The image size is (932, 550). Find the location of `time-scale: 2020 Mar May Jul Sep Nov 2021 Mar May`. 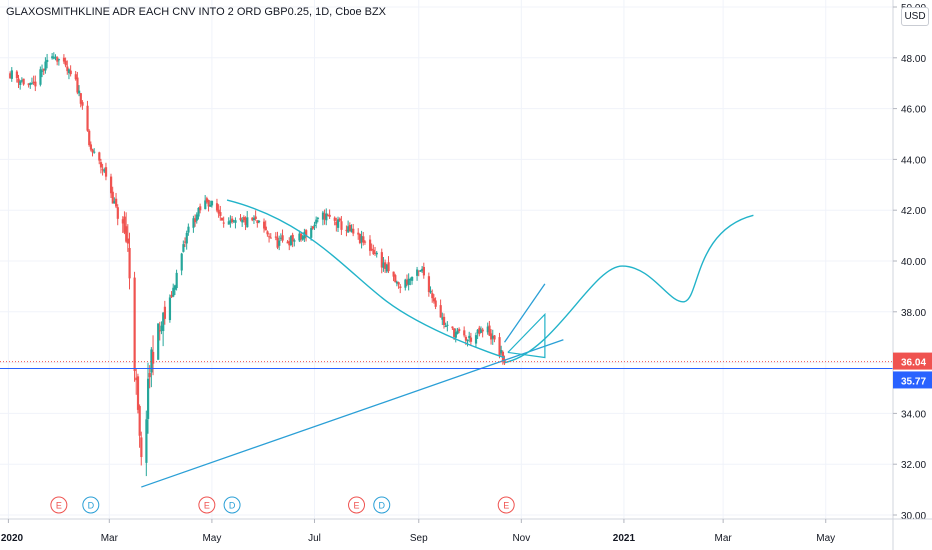

time-scale: 2020 Mar May Jul Sep Nov 2021 Mar May is located at coordinates (466, 531).